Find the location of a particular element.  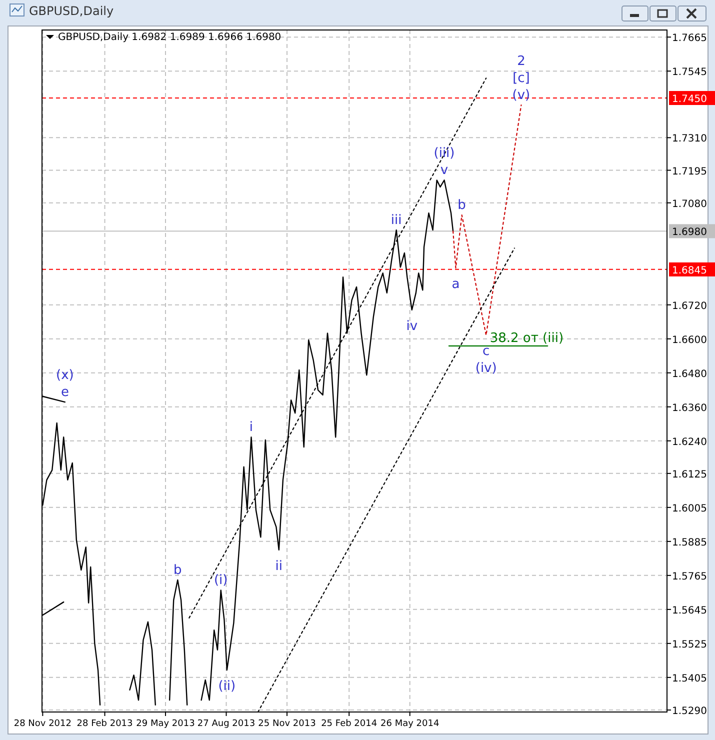

y-tick-label: 1.6240 is located at coordinates (689, 442).